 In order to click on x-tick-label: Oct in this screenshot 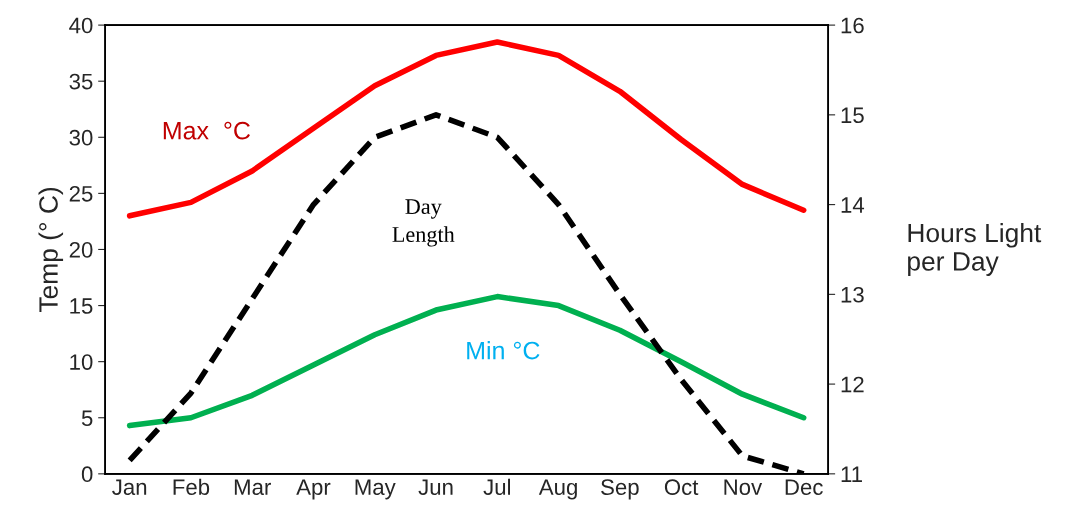, I will do `click(681, 487)`.